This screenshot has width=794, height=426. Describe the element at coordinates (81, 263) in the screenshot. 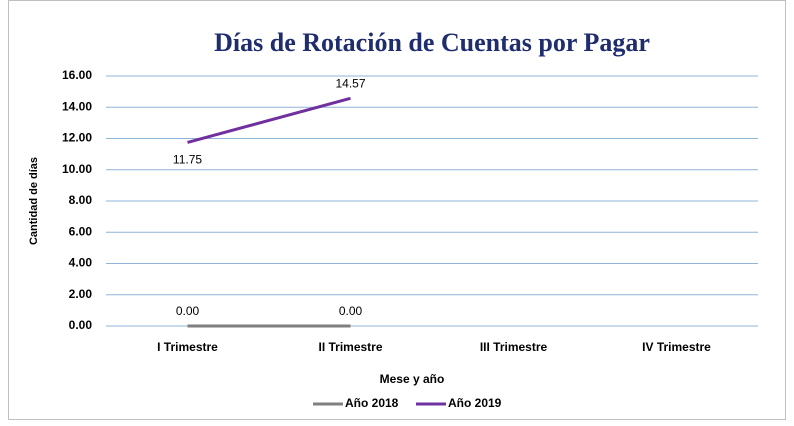

I see `y-tick-label: 4.00` at that location.